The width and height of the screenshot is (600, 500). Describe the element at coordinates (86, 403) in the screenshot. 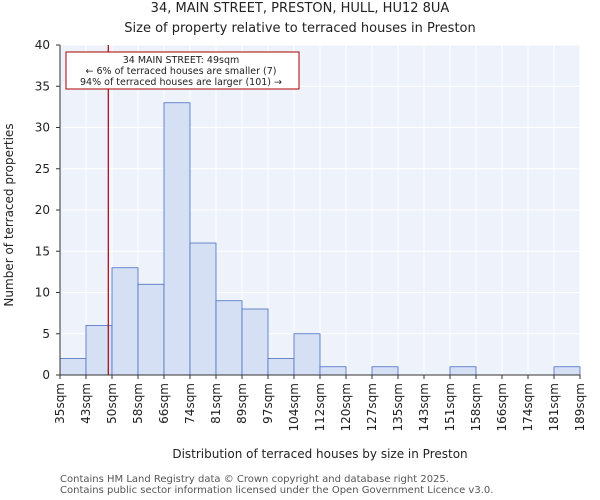

I see `x-tick-label: 43sqm` at that location.